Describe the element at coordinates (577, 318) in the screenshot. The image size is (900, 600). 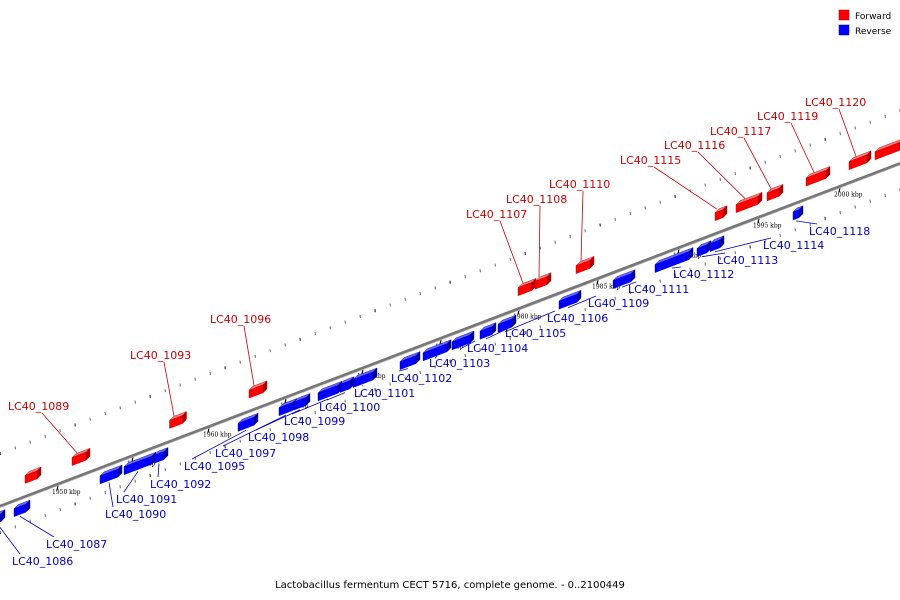
I see `reverse-gene-label: LC40_1106` at that location.